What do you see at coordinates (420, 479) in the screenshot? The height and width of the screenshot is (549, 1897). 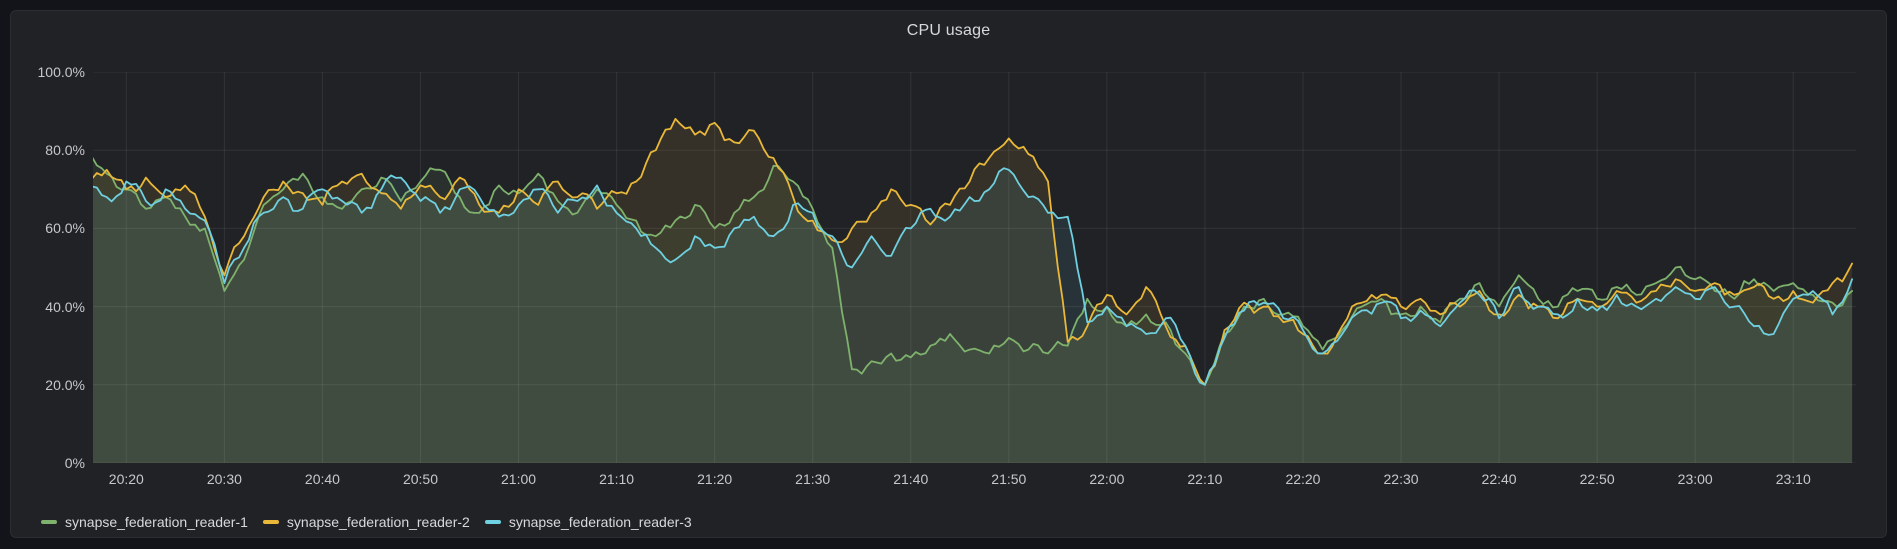 I see `x-axis-label: 20:50` at bounding box center [420, 479].